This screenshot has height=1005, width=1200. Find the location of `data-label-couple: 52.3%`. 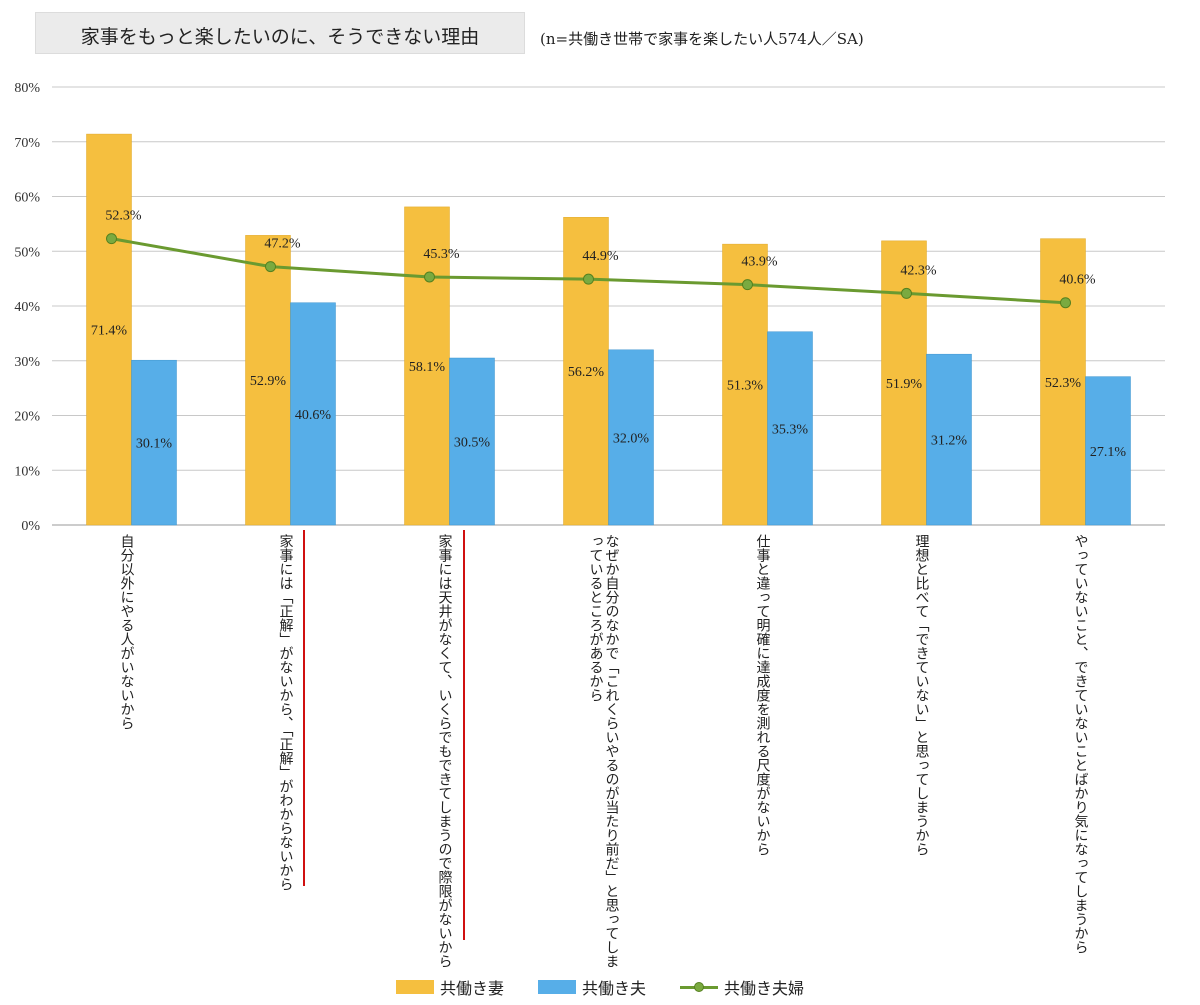

data-label-couple: 52.3% is located at coordinates (123, 216).